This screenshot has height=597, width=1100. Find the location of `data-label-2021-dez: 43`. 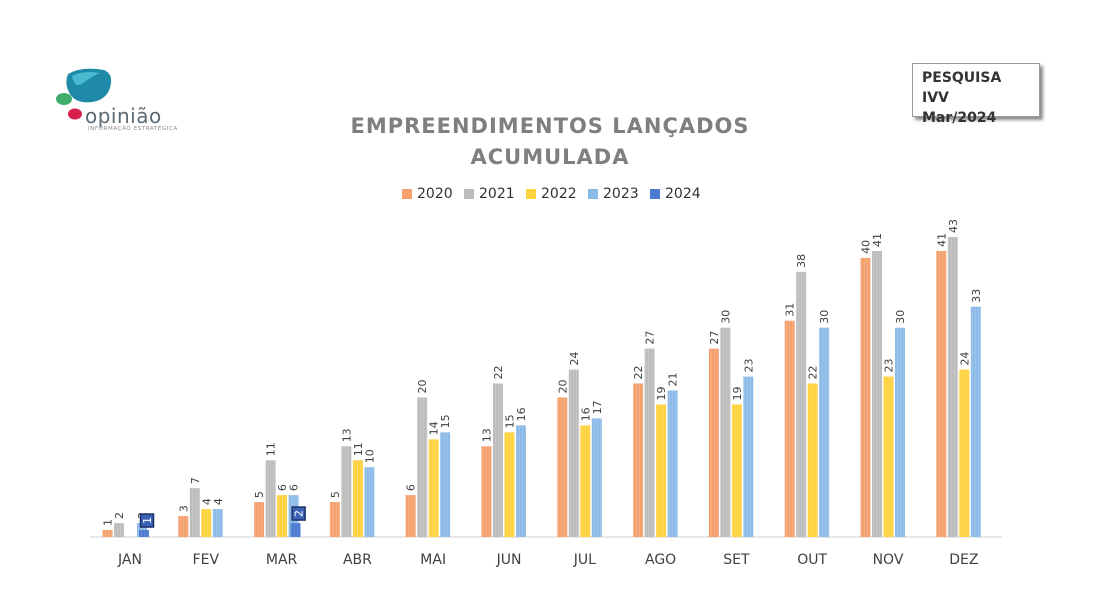

data-label-2021-dez: 43 is located at coordinates (953, 226).